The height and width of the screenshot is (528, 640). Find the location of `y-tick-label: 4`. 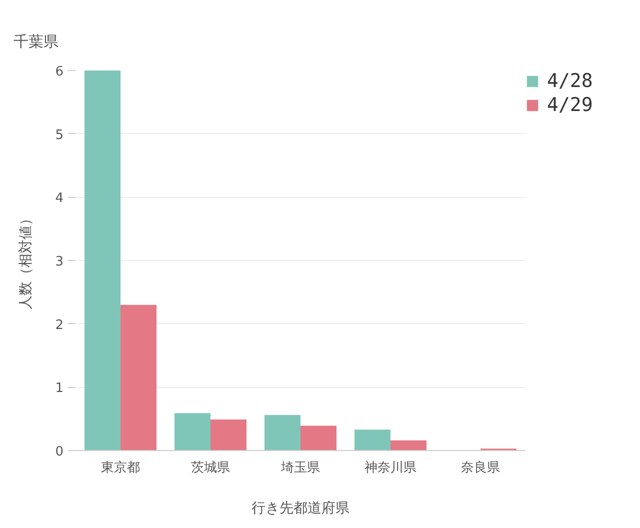

y-tick-label: 4 is located at coordinates (59, 198).